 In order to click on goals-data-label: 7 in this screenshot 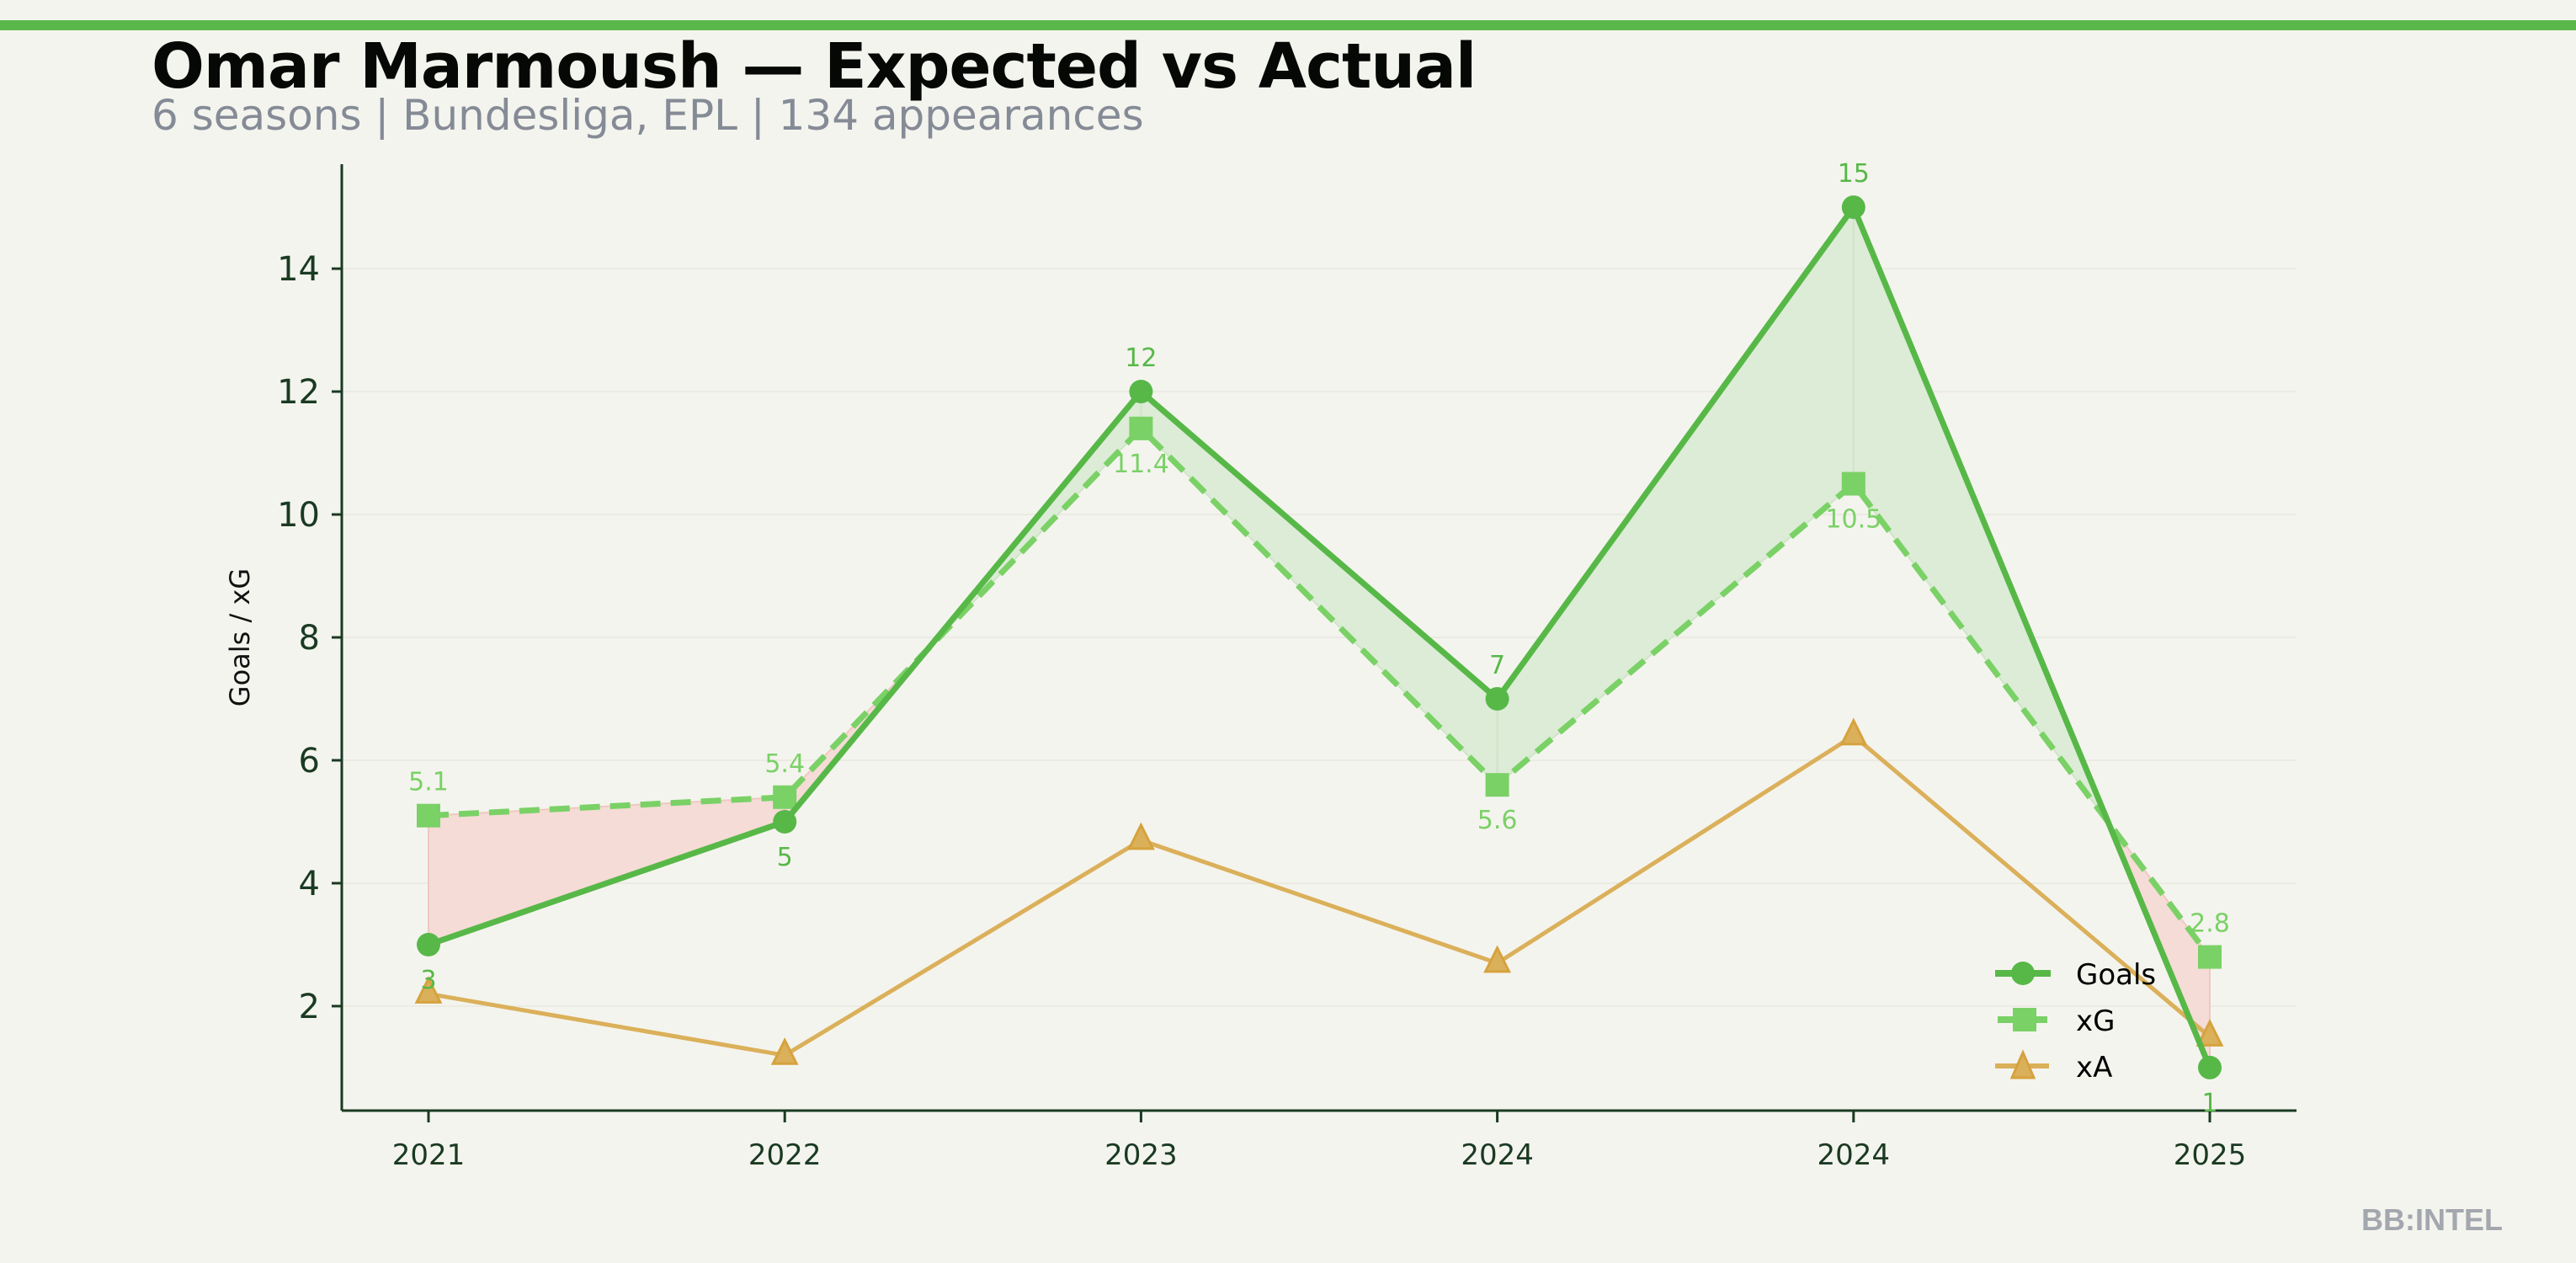, I will do `click(1497, 665)`.